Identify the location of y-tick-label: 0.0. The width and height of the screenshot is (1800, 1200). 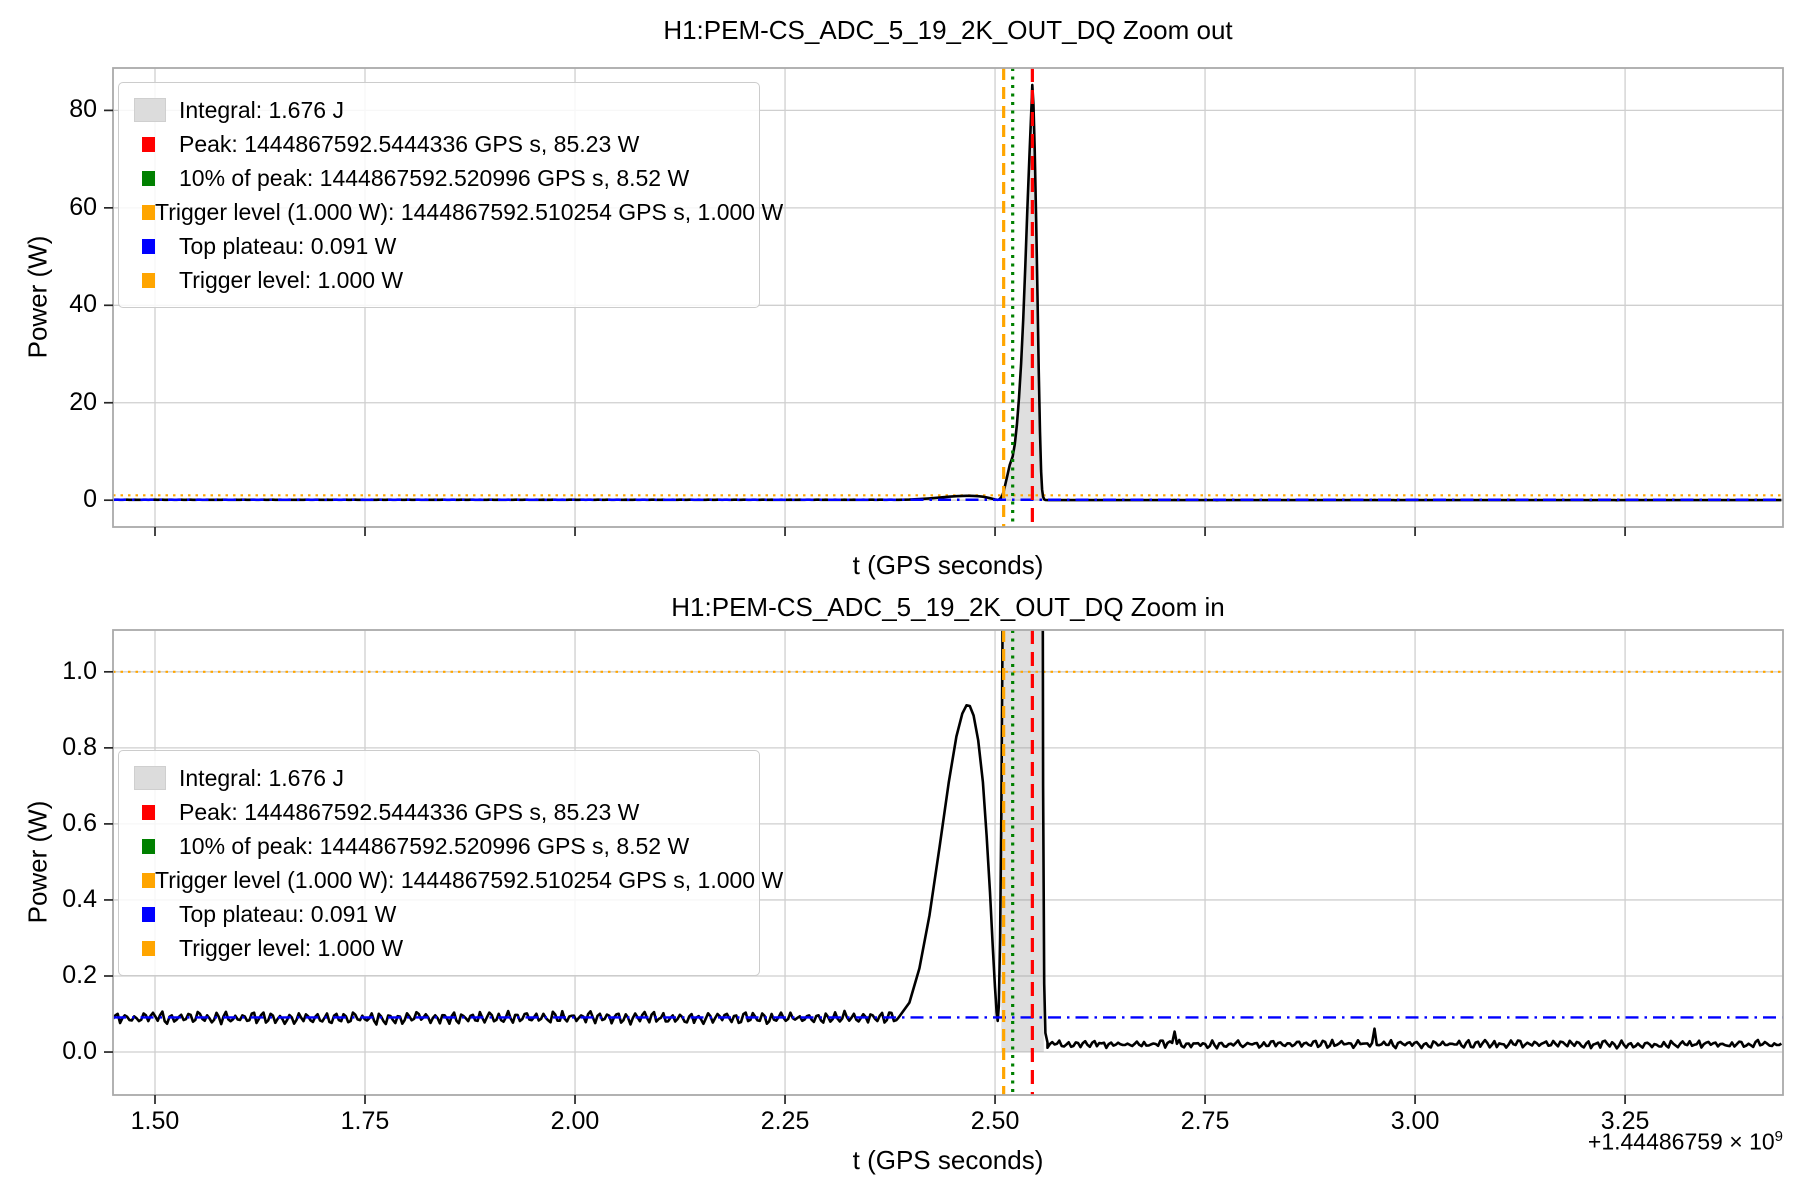
(79, 1051).